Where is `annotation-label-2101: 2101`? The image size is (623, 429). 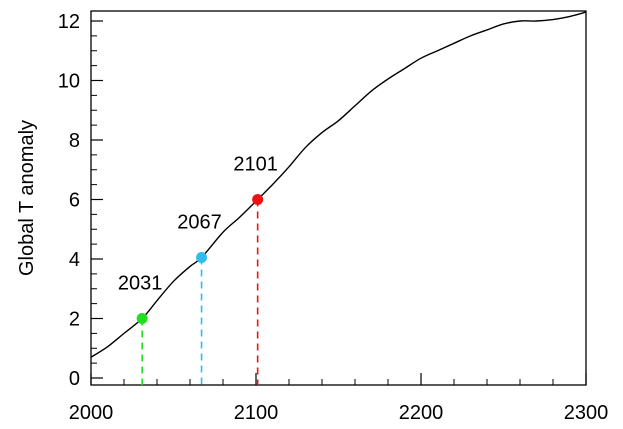
annotation-label-2101: 2101 is located at coordinates (255, 165).